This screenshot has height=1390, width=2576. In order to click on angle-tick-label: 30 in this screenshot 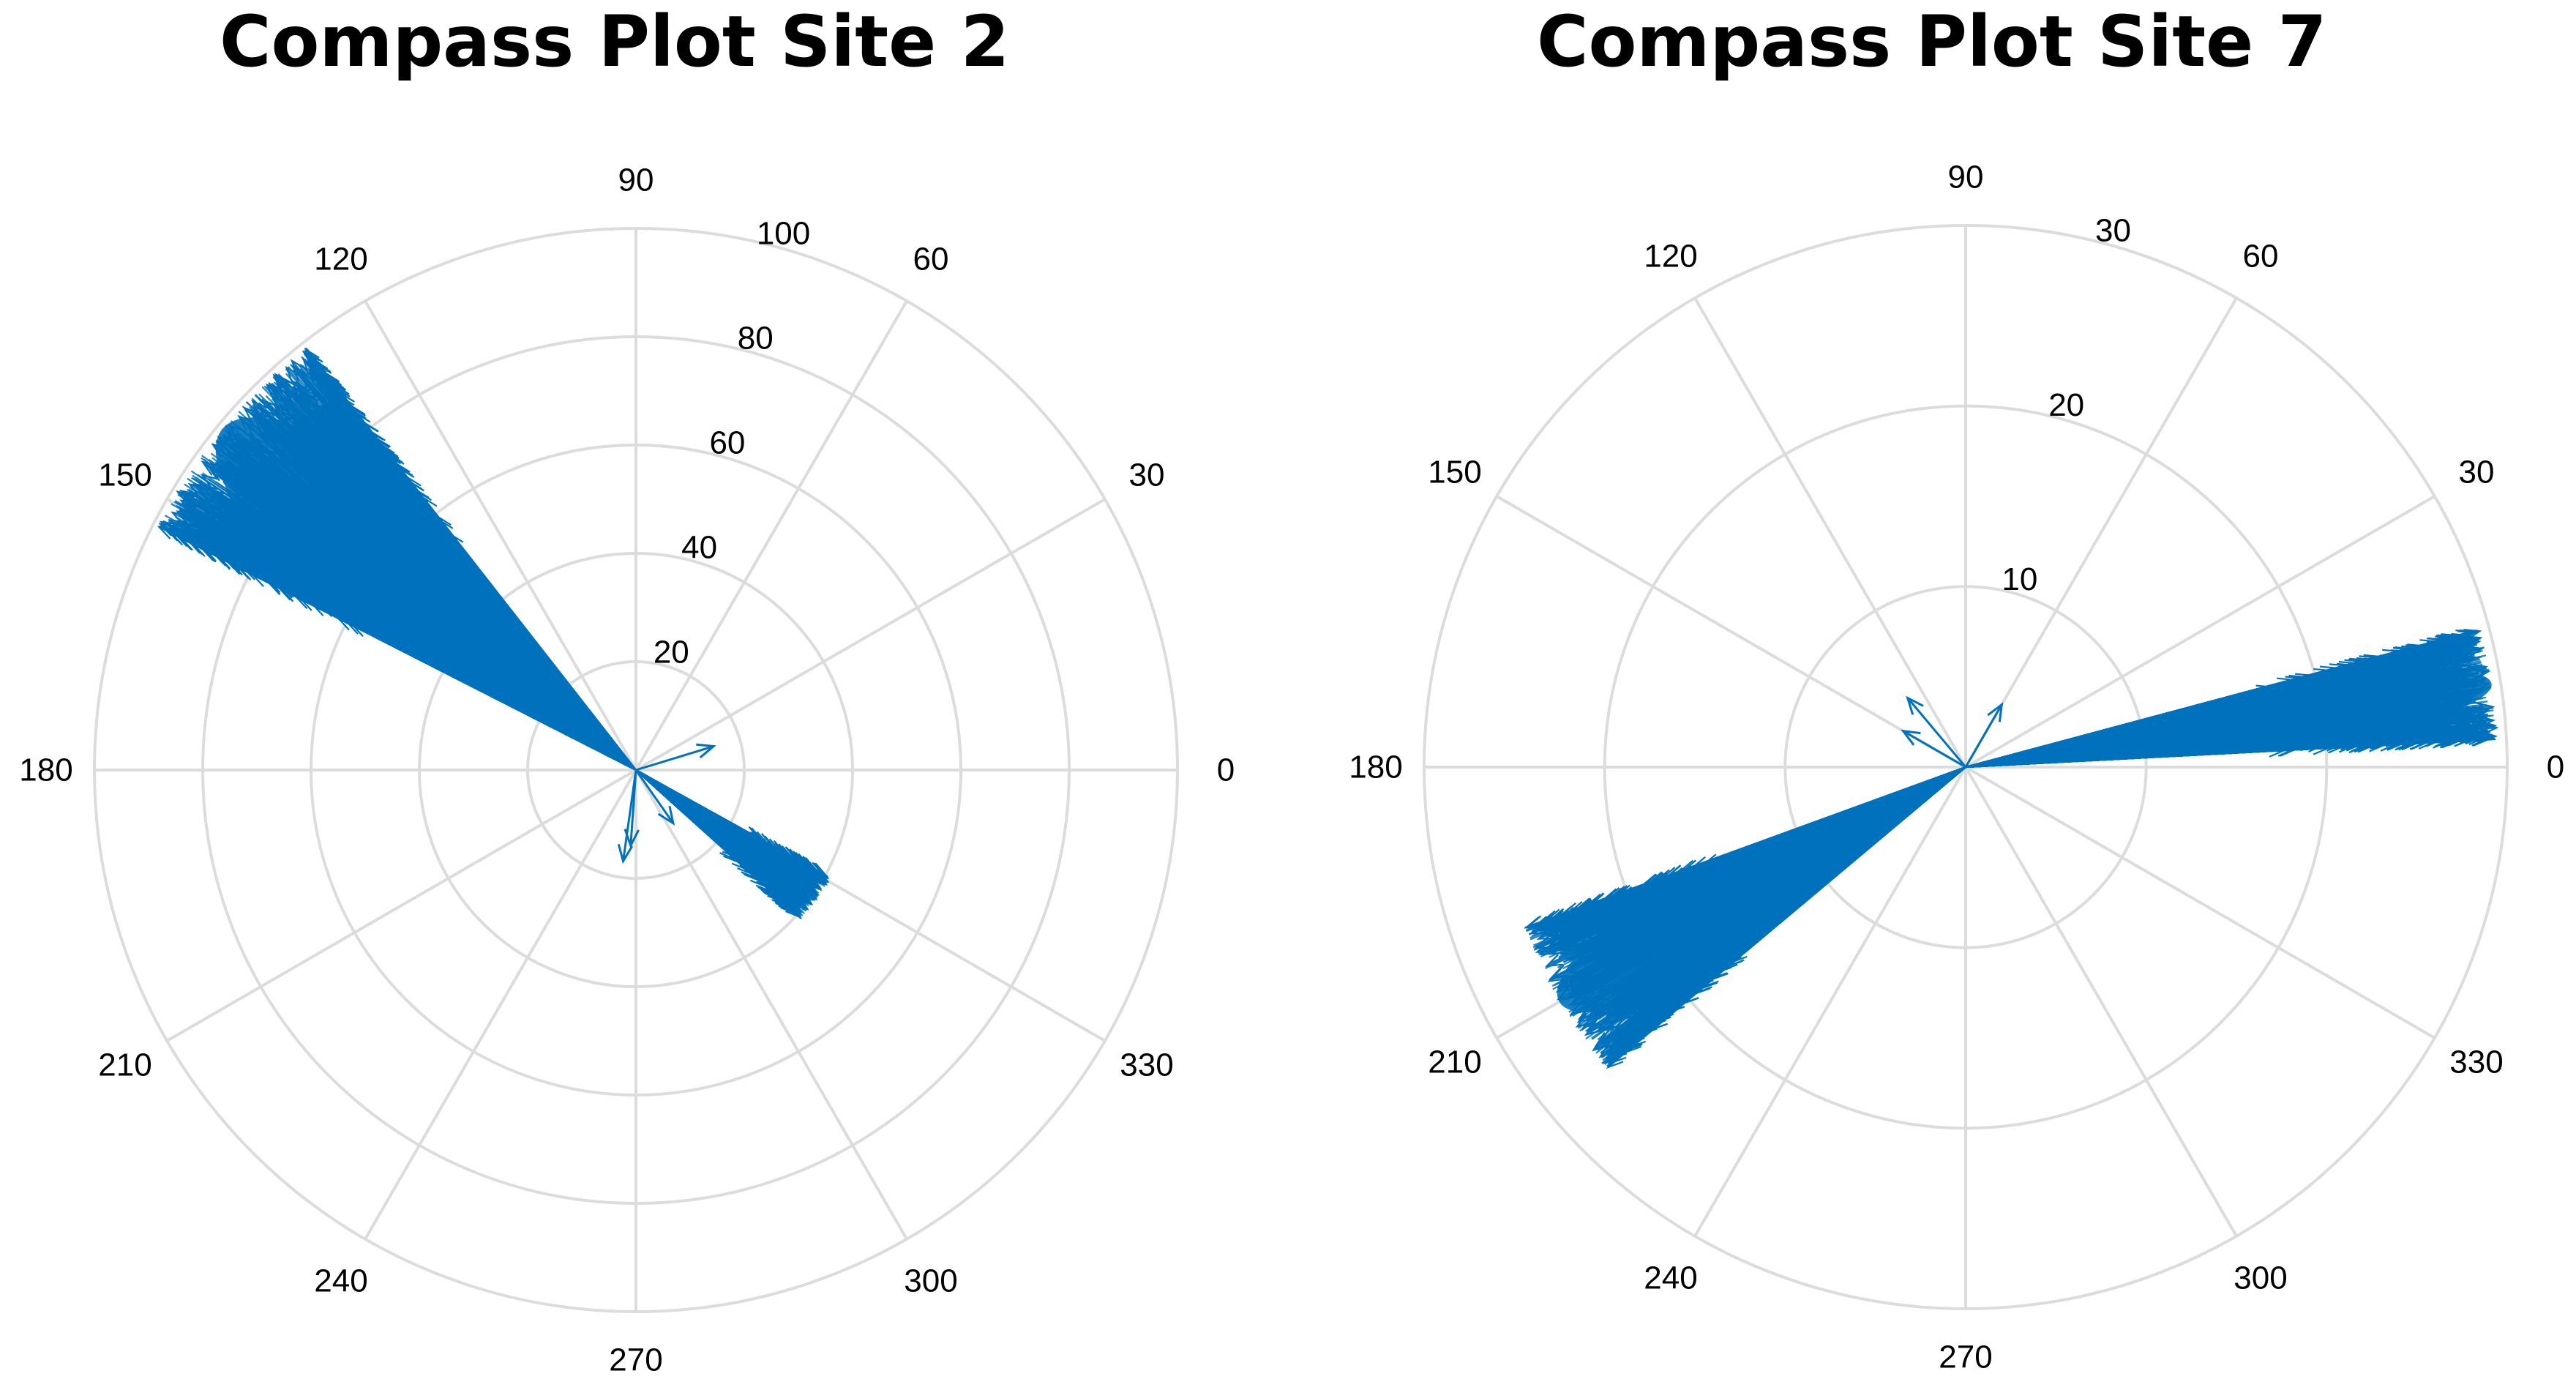, I will do `click(1147, 475)`.